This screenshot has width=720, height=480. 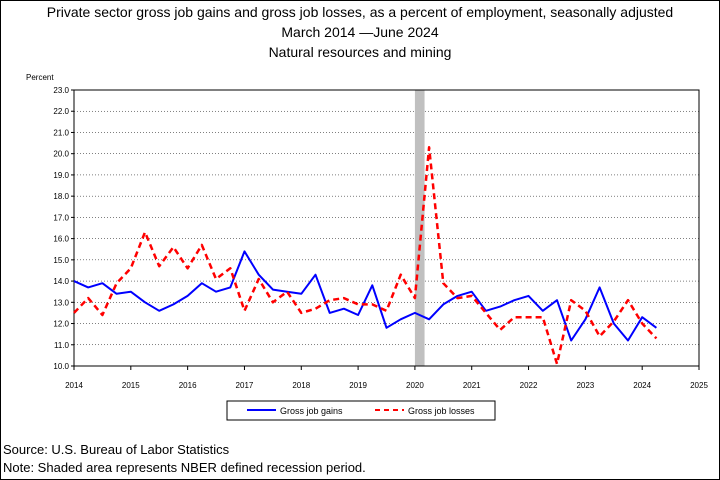 What do you see at coordinates (116, 449) in the screenshot?
I see `source-note: Source: U.S. Bureau of Labor Statistics` at bounding box center [116, 449].